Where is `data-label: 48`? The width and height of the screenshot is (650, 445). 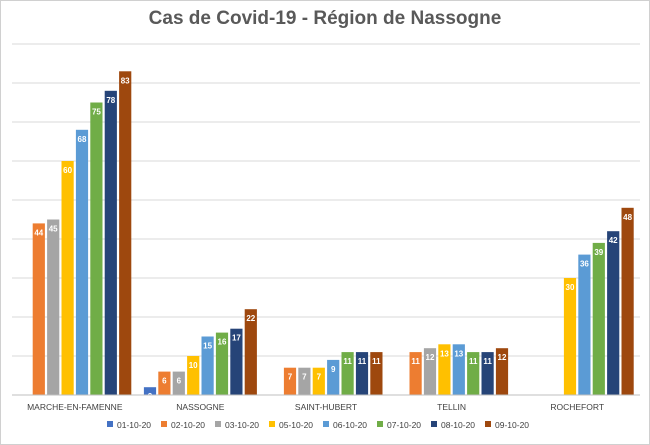
data-label: 48 is located at coordinates (627, 217).